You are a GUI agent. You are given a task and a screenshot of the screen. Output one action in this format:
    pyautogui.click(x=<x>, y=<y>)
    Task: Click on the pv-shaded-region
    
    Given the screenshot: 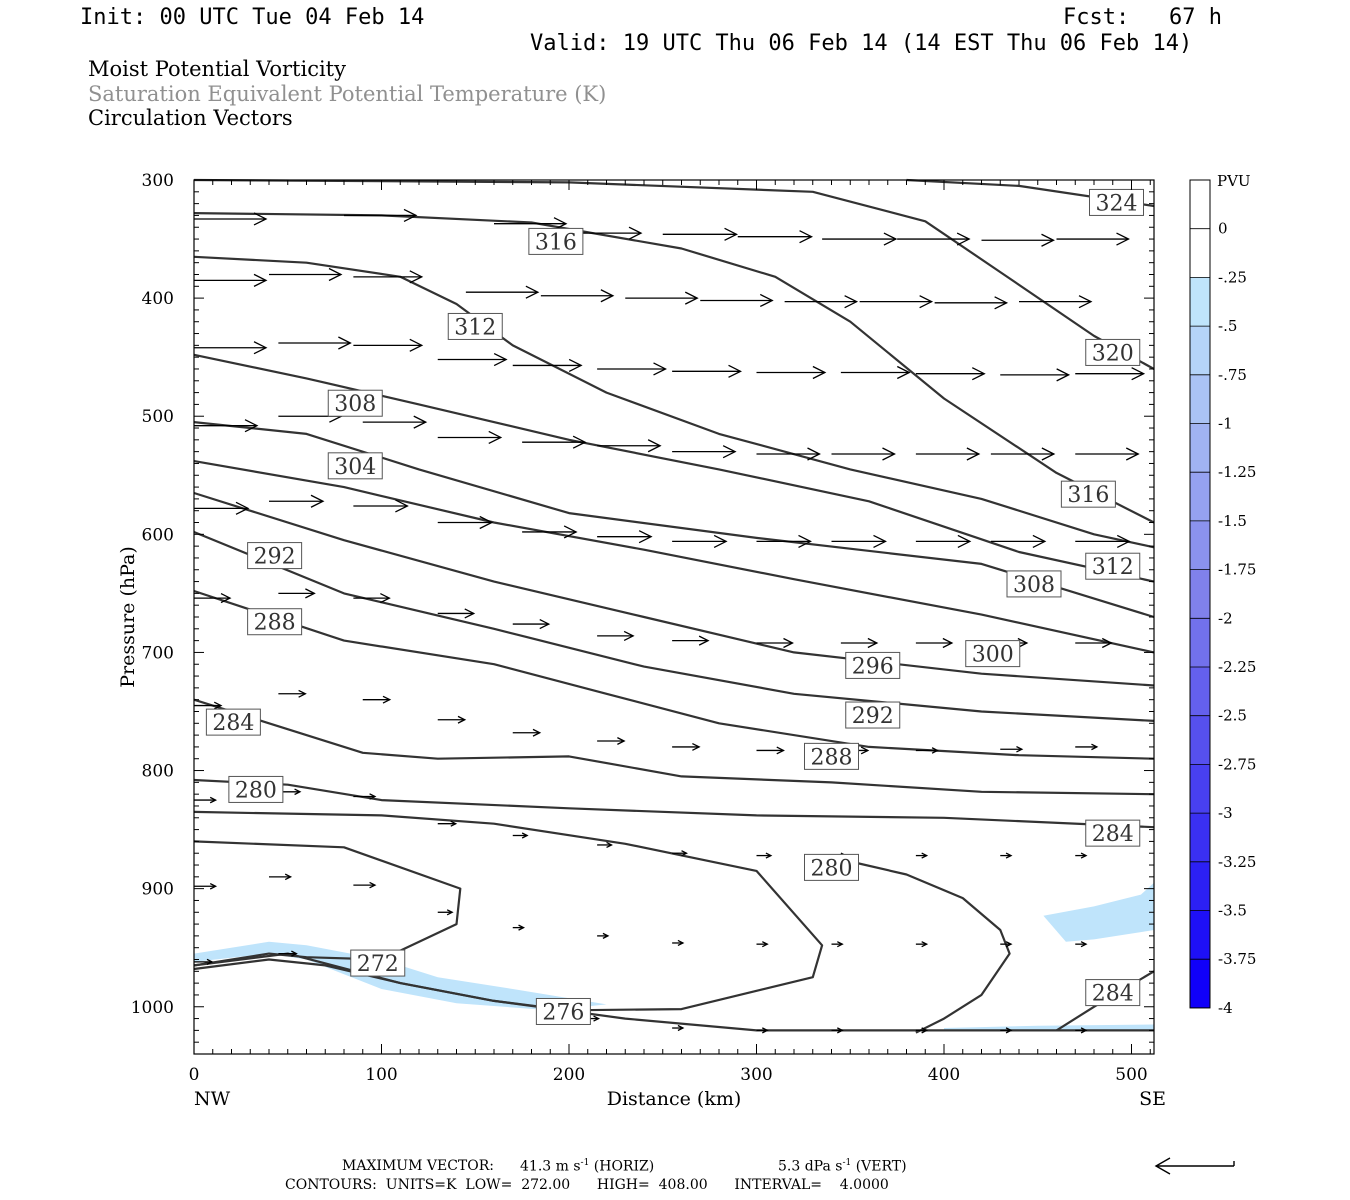 What is the action you would take?
    pyautogui.click(x=1049, y=1027)
    